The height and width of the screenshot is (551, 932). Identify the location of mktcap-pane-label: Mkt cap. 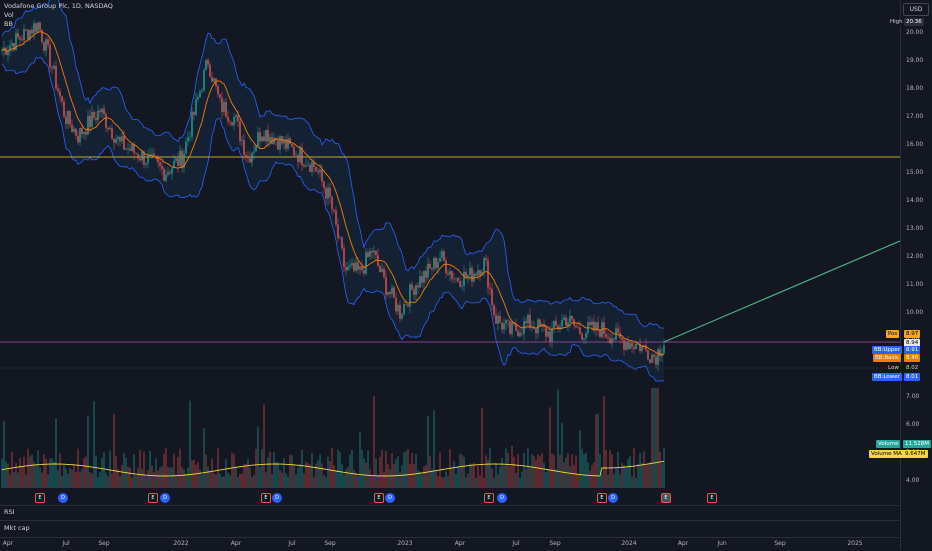
(17, 528).